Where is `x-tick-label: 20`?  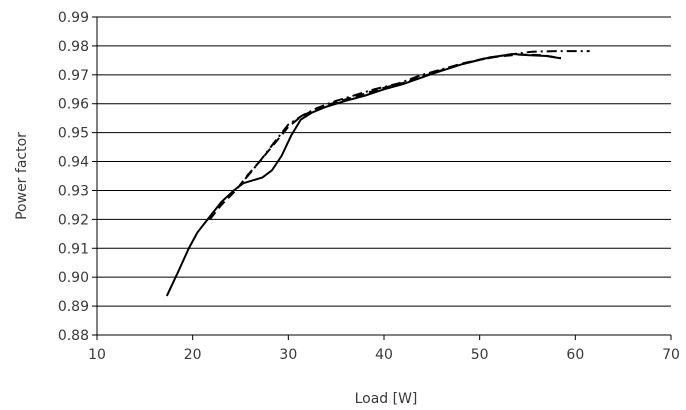 x-tick-label: 20 is located at coordinates (193, 355).